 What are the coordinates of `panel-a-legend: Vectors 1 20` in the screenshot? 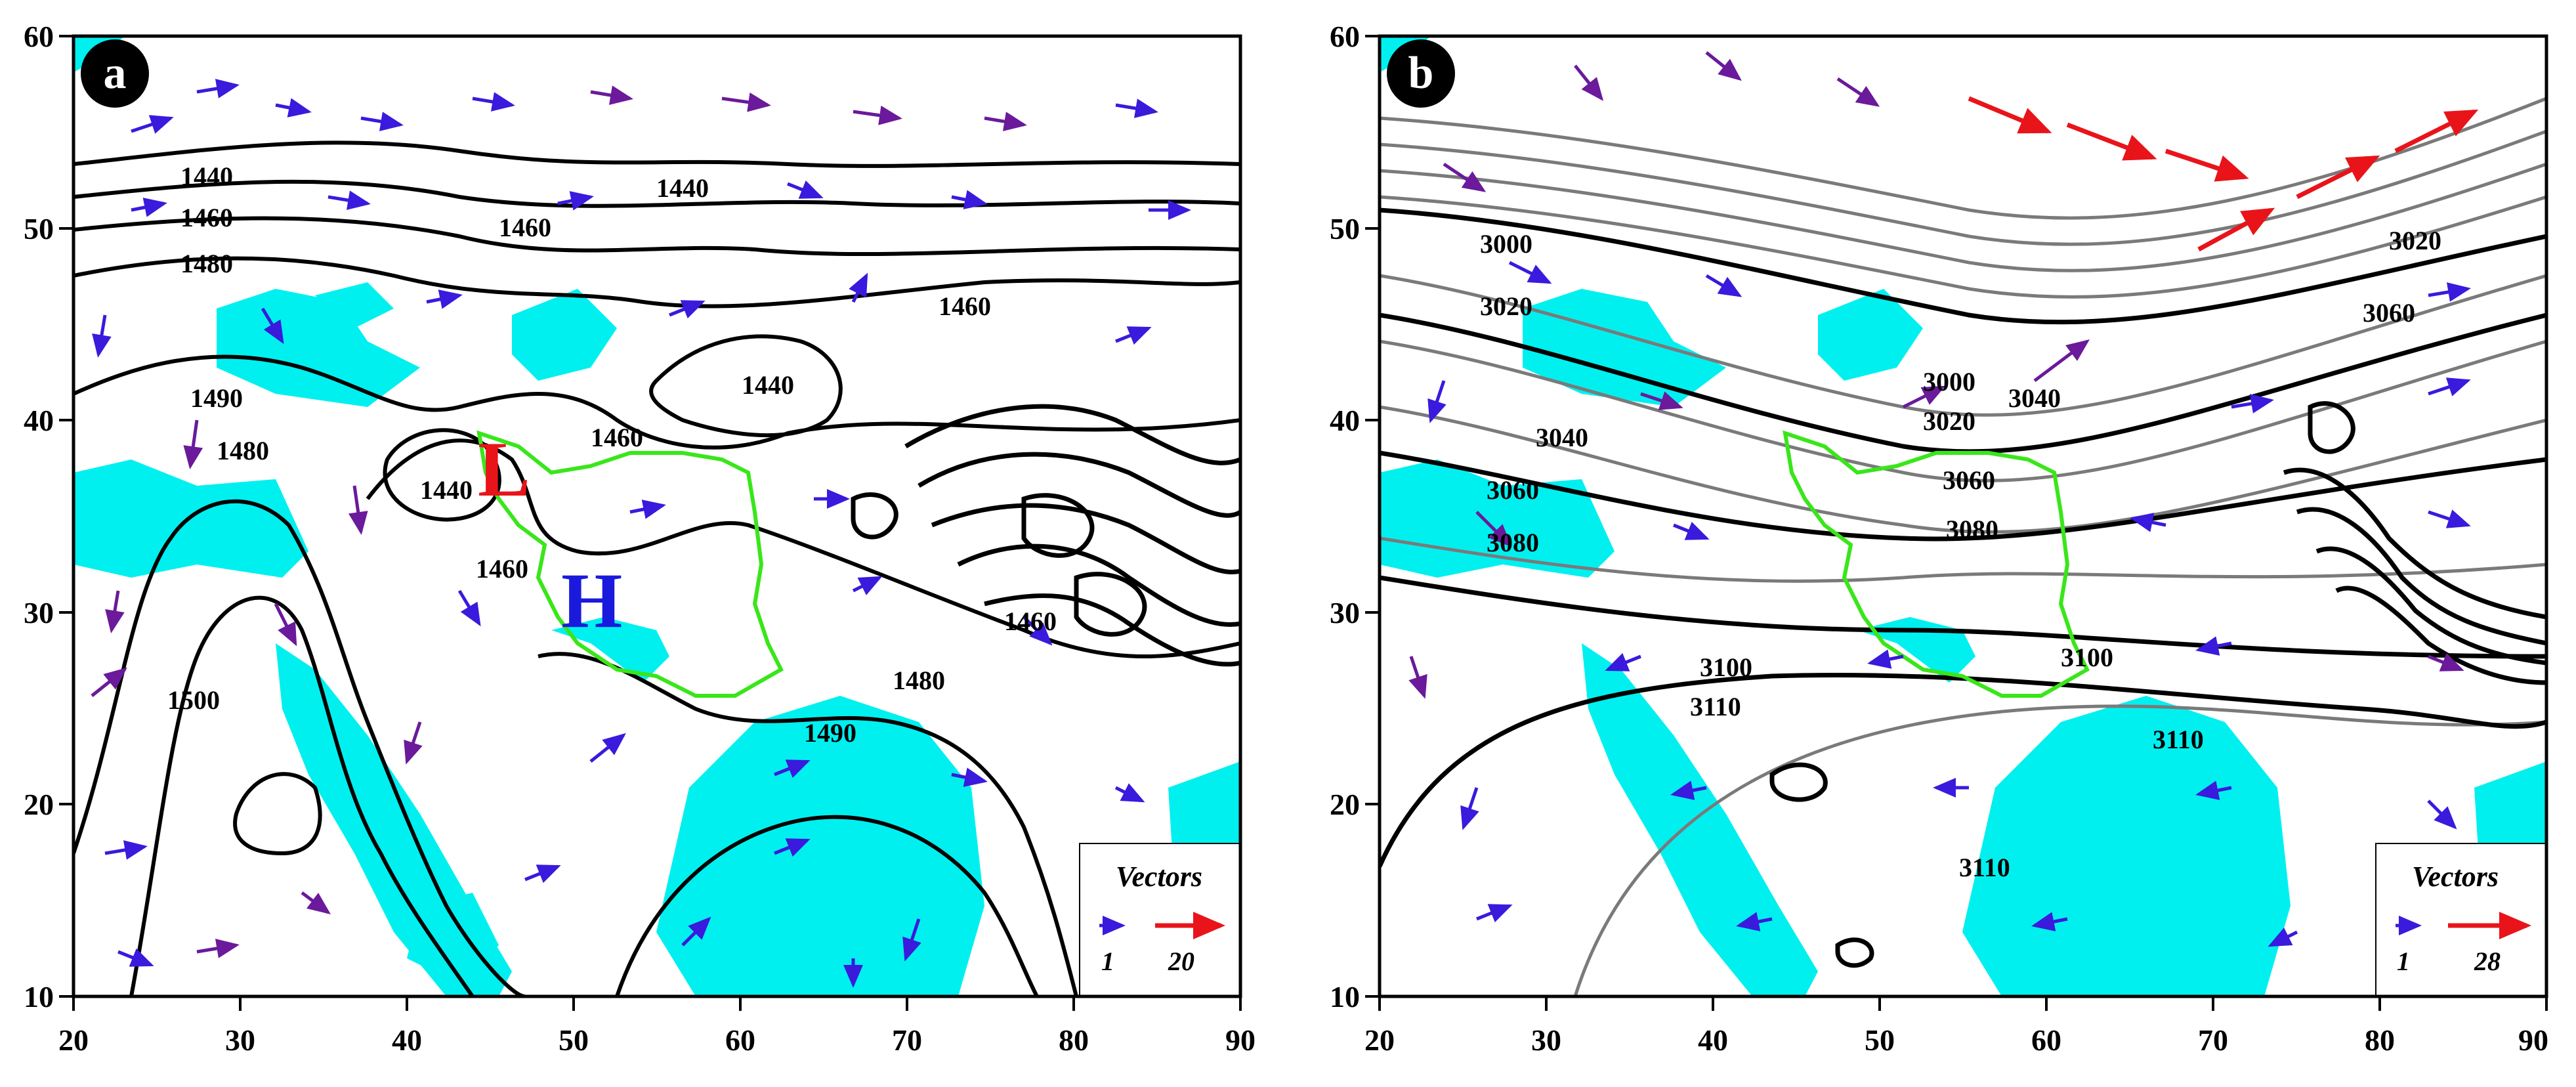 It's located at (1160, 920).